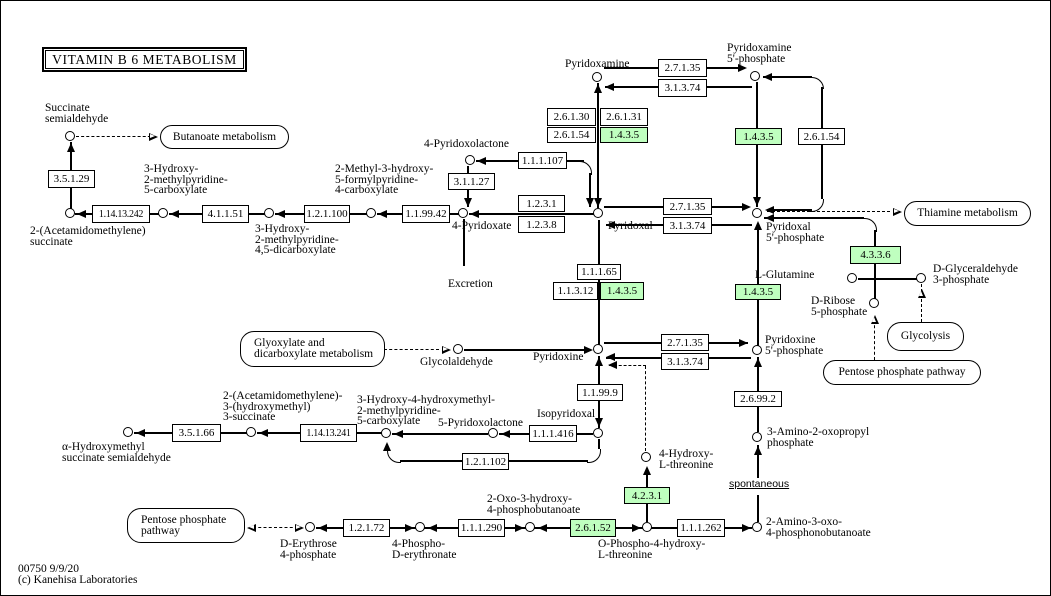 The image size is (1051, 596). Describe the element at coordinates (371, 213) in the screenshot. I see `compound-2-methyl-3-hydroxy-5-formylpyridine-4-carb` at that location.